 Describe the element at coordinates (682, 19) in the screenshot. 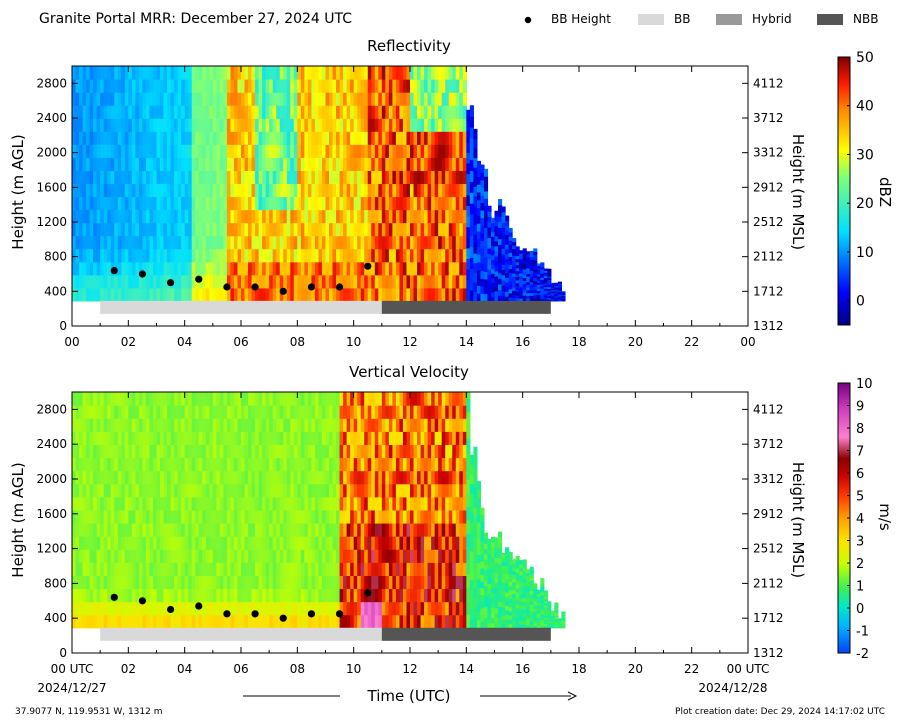

I see `legend-label: BB` at that location.